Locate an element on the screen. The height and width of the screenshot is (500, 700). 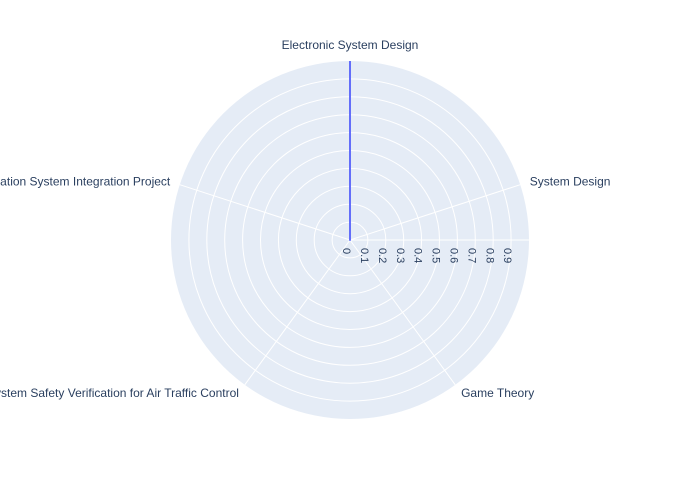
radial-tick-label: 0 is located at coordinates (346, 251).